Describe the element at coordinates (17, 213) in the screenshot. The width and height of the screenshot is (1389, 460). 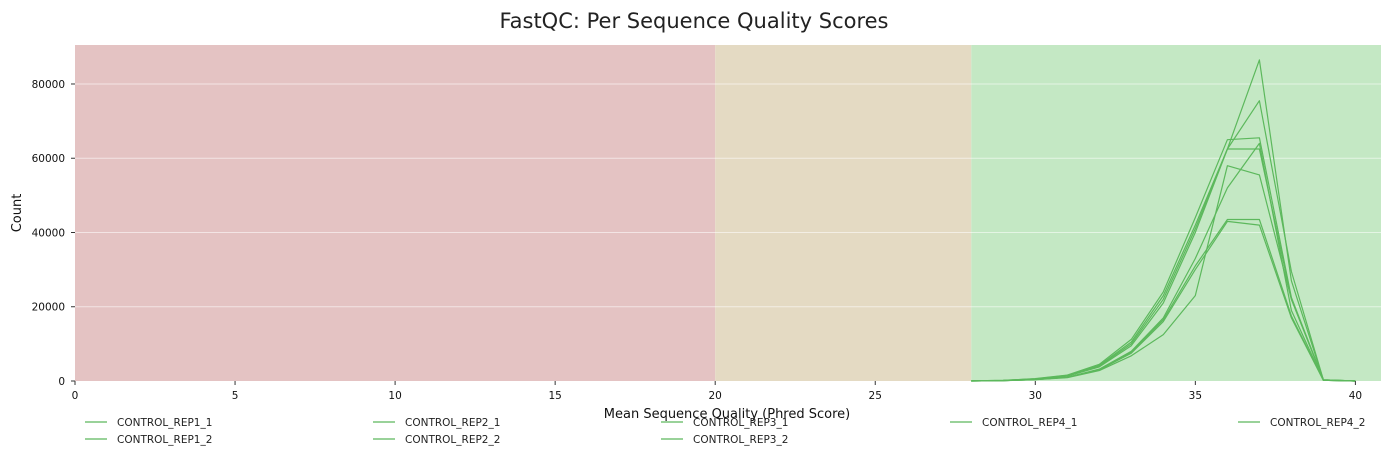
I see `y-axis-label: Count` at that location.